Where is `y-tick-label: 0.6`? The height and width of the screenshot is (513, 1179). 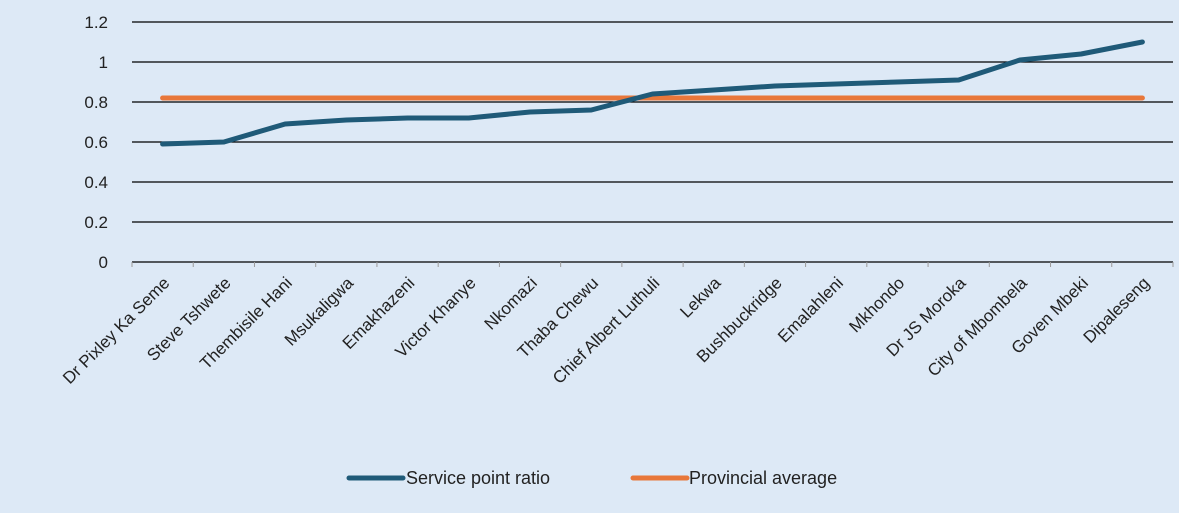 y-tick-label: 0.6 is located at coordinates (96, 142).